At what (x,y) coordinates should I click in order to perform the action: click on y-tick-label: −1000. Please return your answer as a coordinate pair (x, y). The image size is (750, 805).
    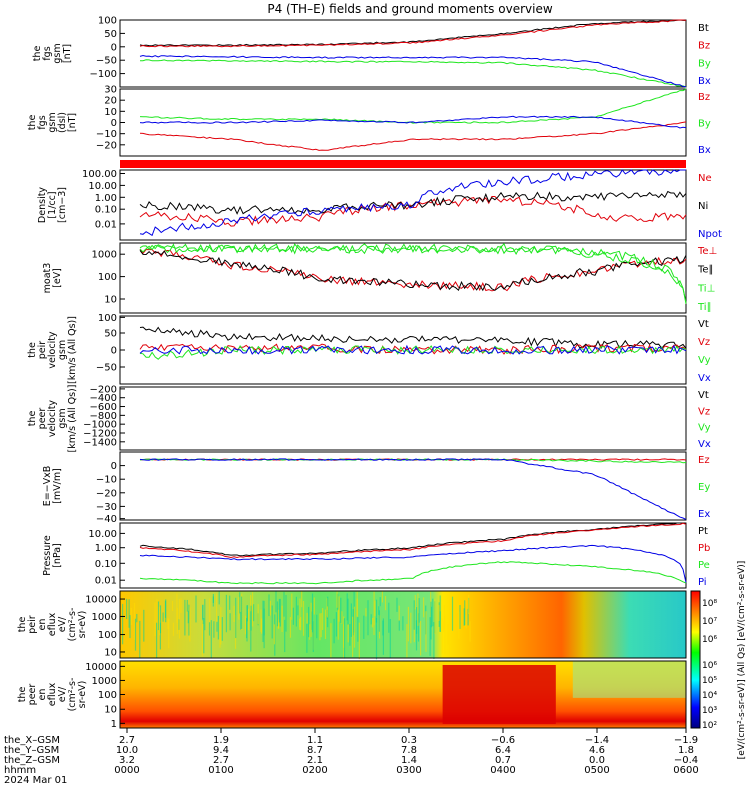
    Looking at the image, I should click on (100, 425).